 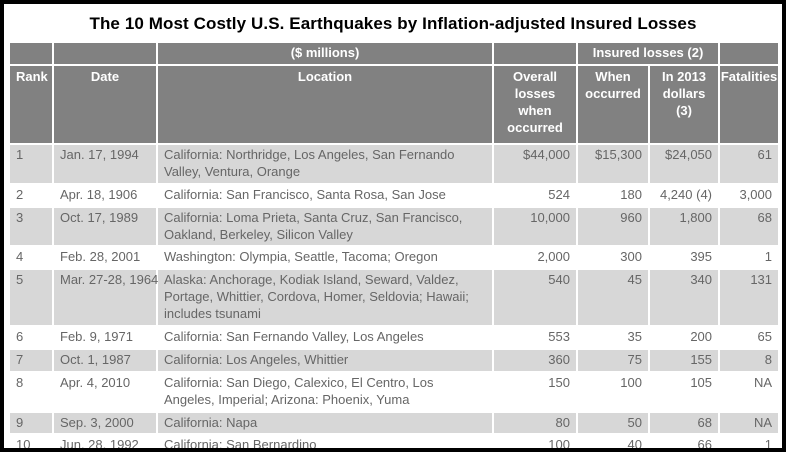 What do you see at coordinates (31, 104) in the screenshot?
I see `column-header-rank: Rank` at bounding box center [31, 104].